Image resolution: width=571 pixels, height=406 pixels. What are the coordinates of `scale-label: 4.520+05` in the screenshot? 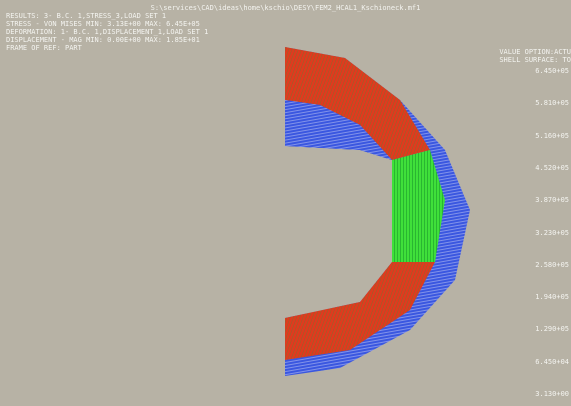 It's located at (552, 167).